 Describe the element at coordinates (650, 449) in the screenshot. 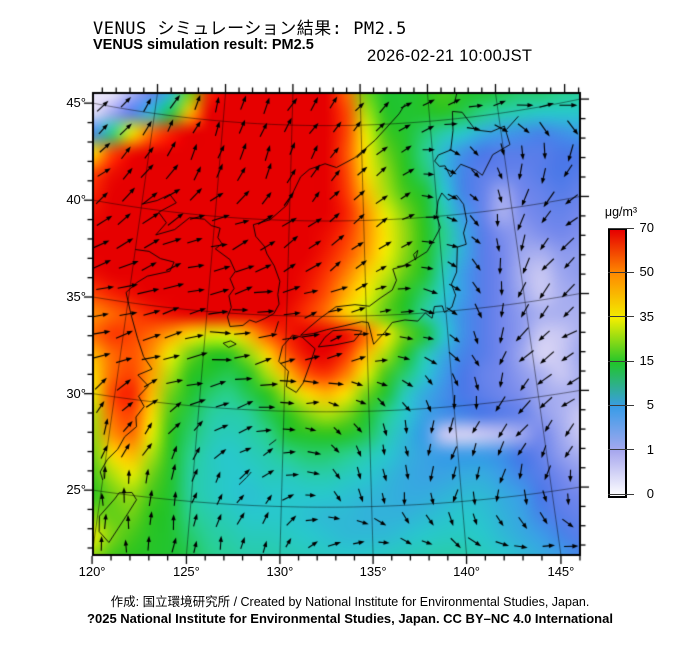

I see `colorbar-label-1: 1` at that location.